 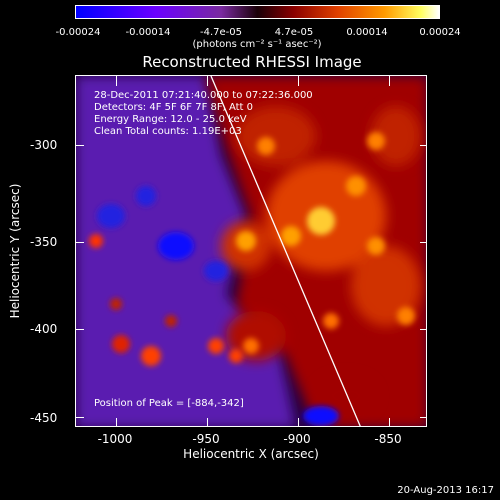 What do you see at coordinates (257, 12) in the screenshot?
I see `colorbar` at bounding box center [257, 12].